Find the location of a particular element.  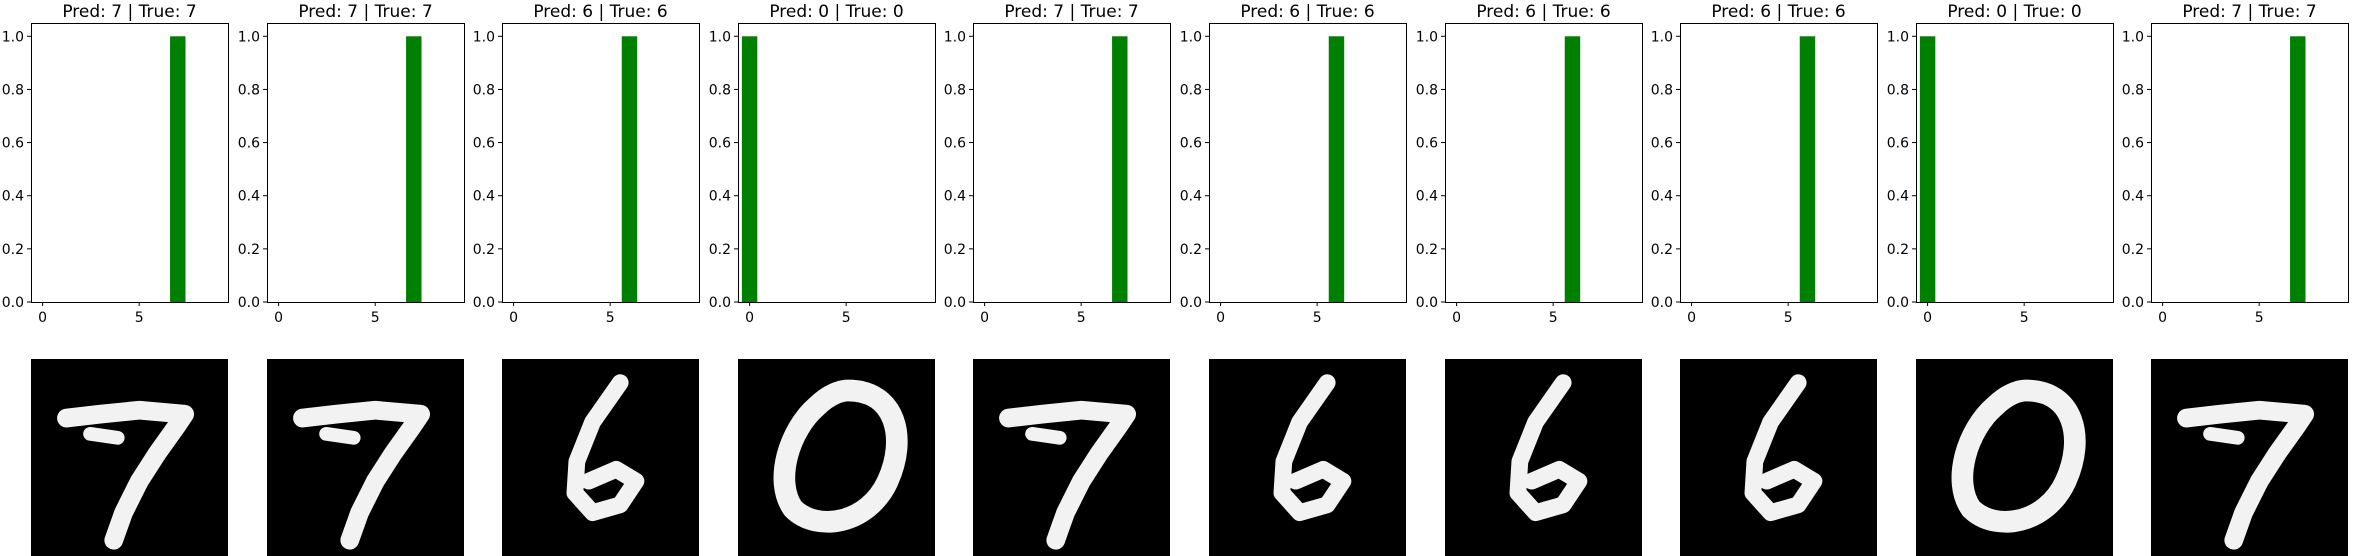

panel-8: Pred: 6 | True: 6 0.0 0.2 0.4 0.6 0.8 1.0 0 5 is located at coordinates (1764, 164).